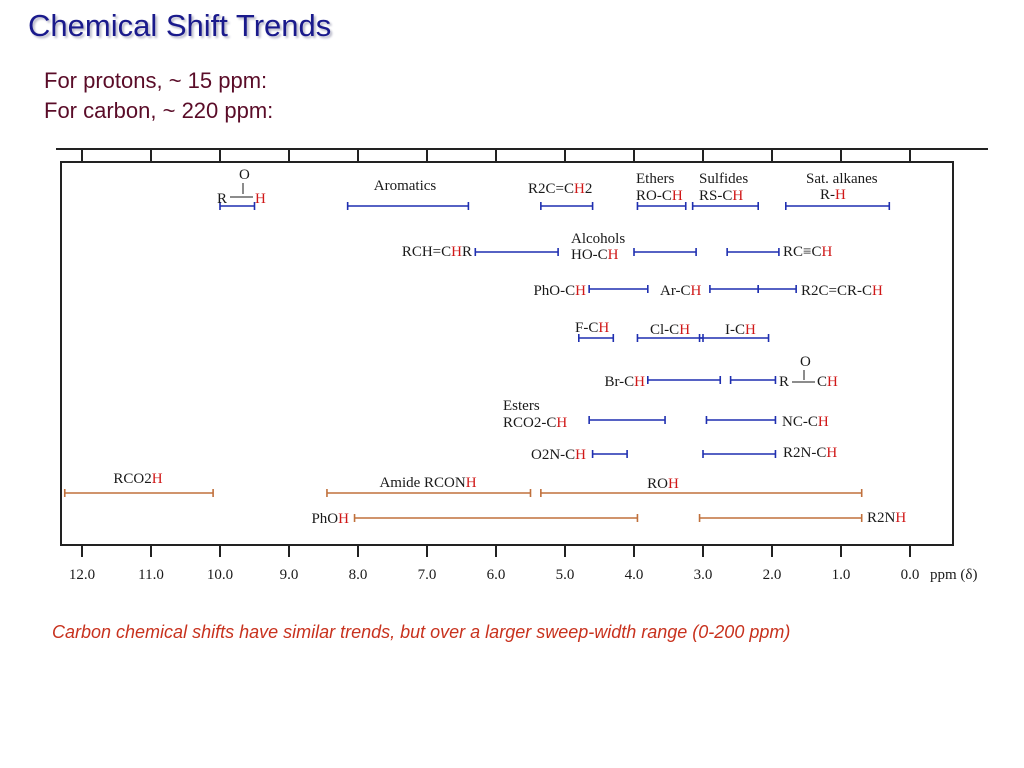 The width and height of the screenshot is (1024, 768). Describe the element at coordinates (595, 255) in the screenshot. I see `label-alcohols: HO-CH` at that location.